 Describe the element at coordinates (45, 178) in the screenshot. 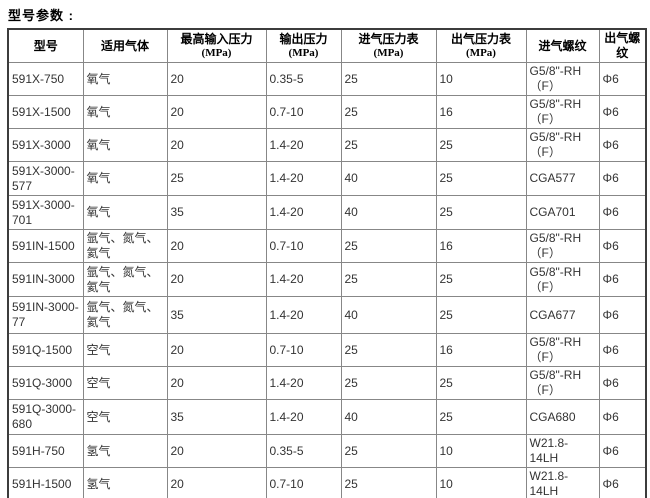

I see `cell-model: 591X-3000-577` at that location.